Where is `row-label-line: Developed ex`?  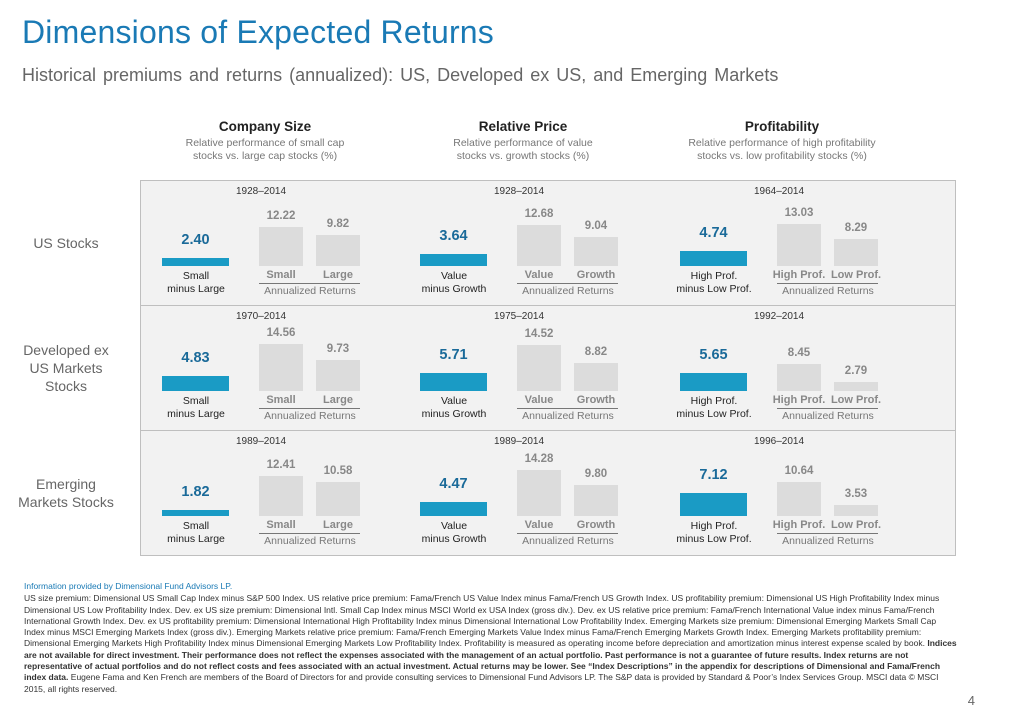
row-label-line: Developed ex is located at coordinates (66, 350).